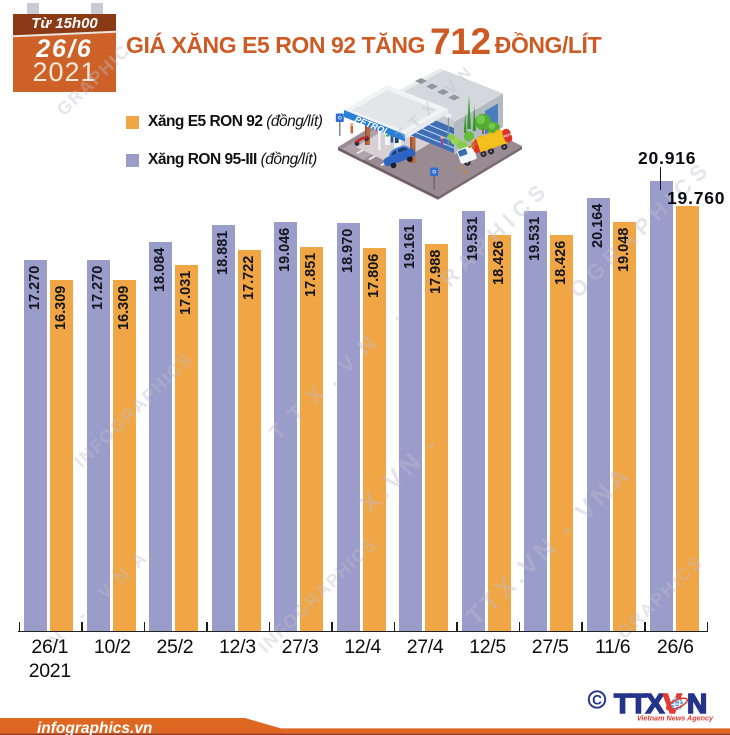  I want to click on svg-text: C, so click(597, 699).